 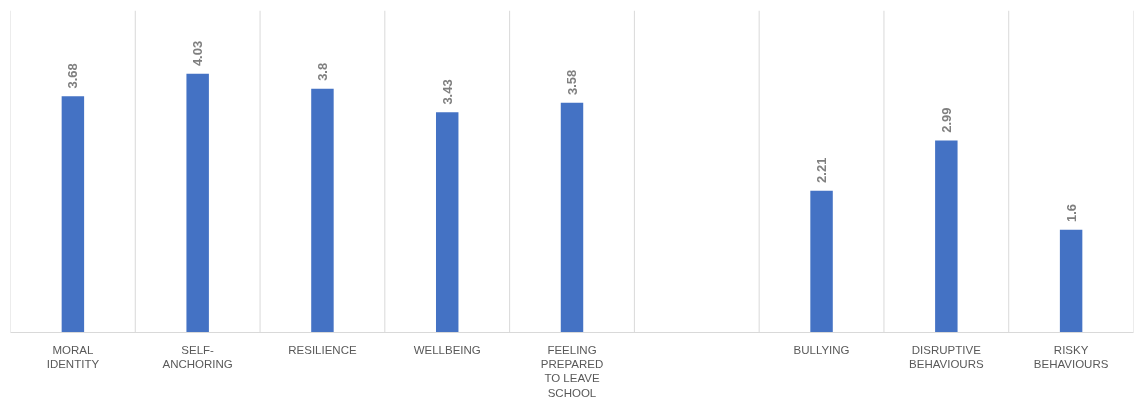 What do you see at coordinates (73, 76) in the screenshot?
I see `data-label: 3.68` at bounding box center [73, 76].